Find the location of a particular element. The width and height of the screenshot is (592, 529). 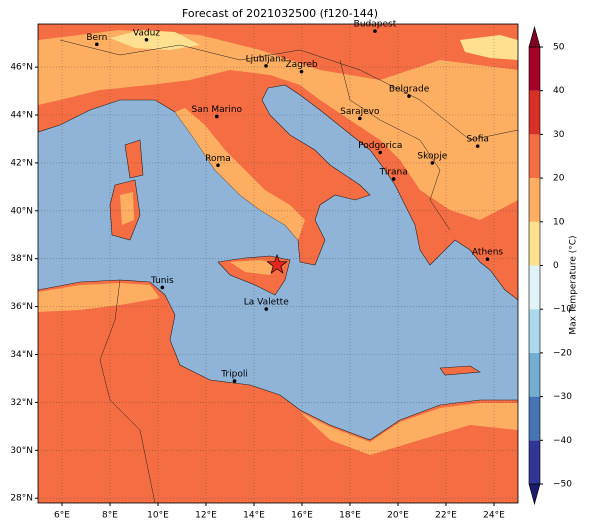

colorbar-extend-low is located at coordinates (534, 494).